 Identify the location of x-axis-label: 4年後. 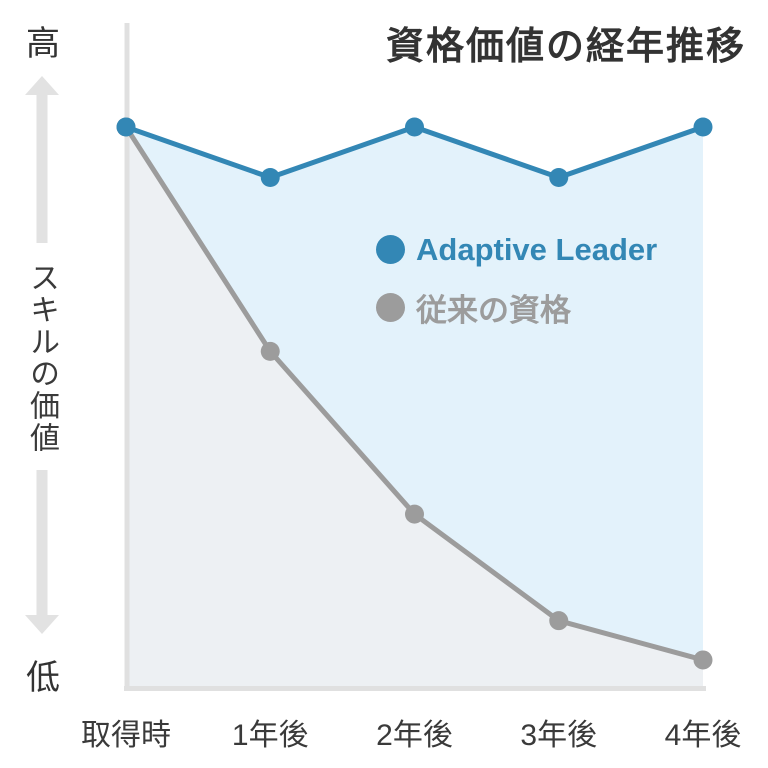
(703, 735).